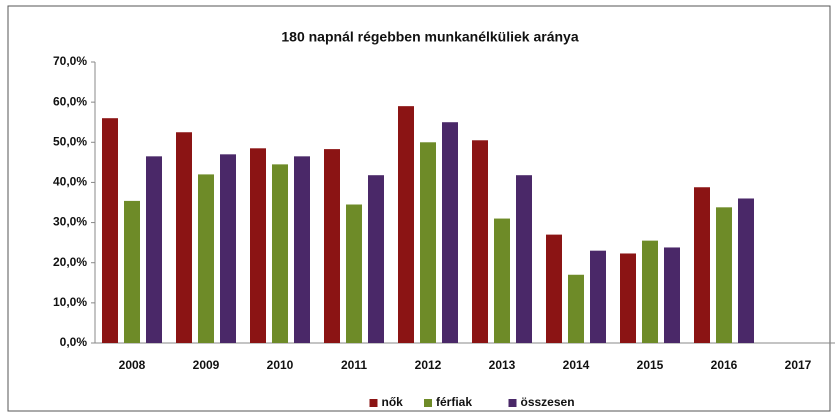 This screenshot has height=417, width=838. Describe the element at coordinates (724, 365) in the screenshot. I see `x-tick-label: 2016` at that location.